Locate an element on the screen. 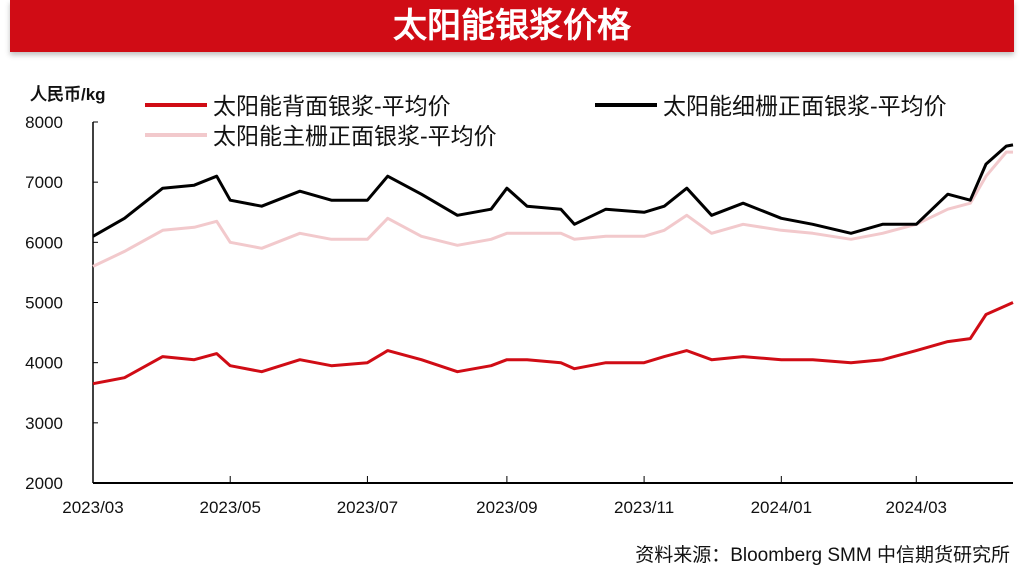  y-tick-label: 5000 is located at coordinates (44, 303).